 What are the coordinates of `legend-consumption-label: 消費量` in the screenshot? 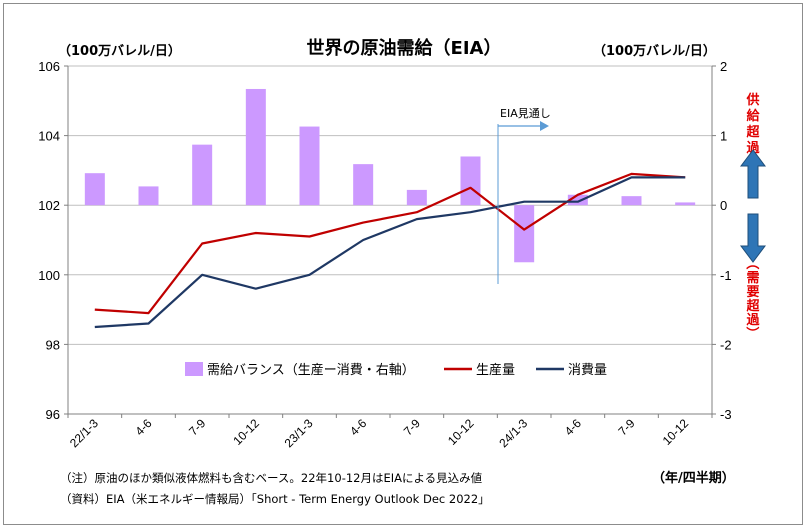 It's located at (587, 370).